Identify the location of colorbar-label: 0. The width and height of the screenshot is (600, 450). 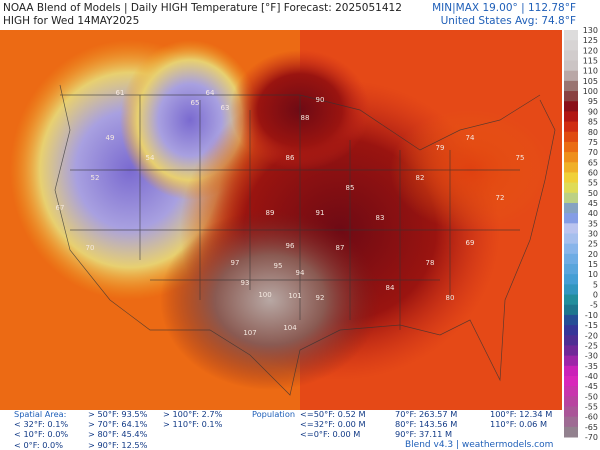
(595, 295).